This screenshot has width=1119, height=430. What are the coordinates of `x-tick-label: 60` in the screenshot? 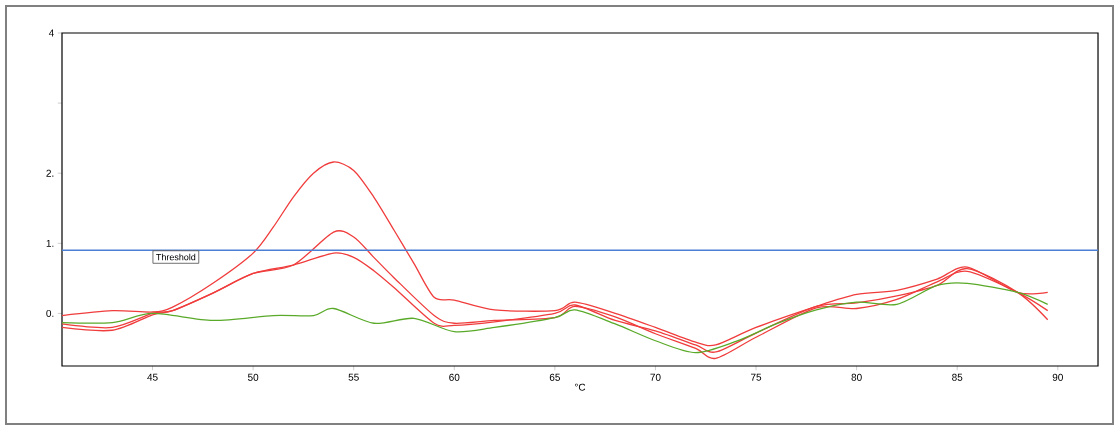 It's located at (454, 377).